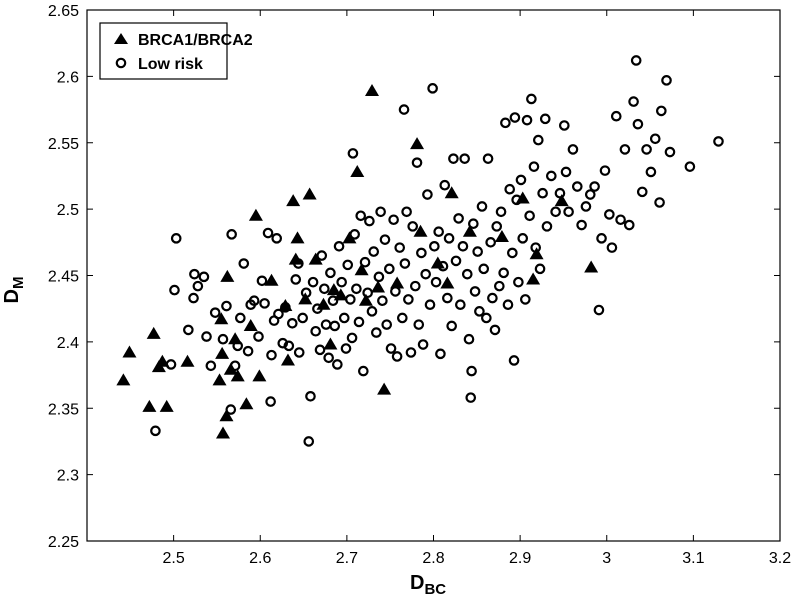 This screenshot has height=598, width=793. Describe the element at coordinates (63, 409) in the screenshot. I see `y-tick-label: 2.35` at that location.